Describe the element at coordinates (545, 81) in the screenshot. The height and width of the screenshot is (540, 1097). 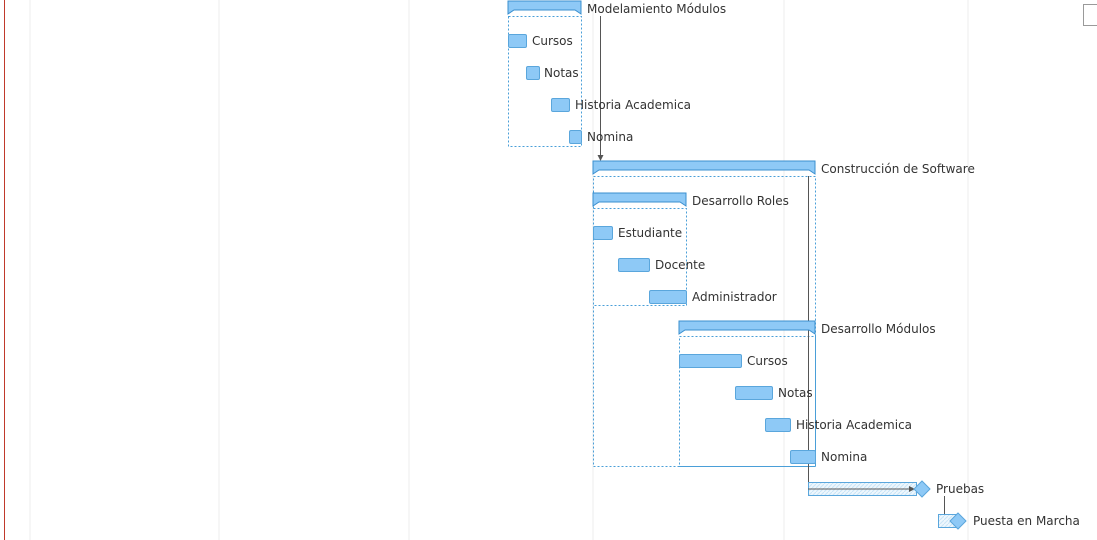
I see `group-box-modelamiento` at that location.